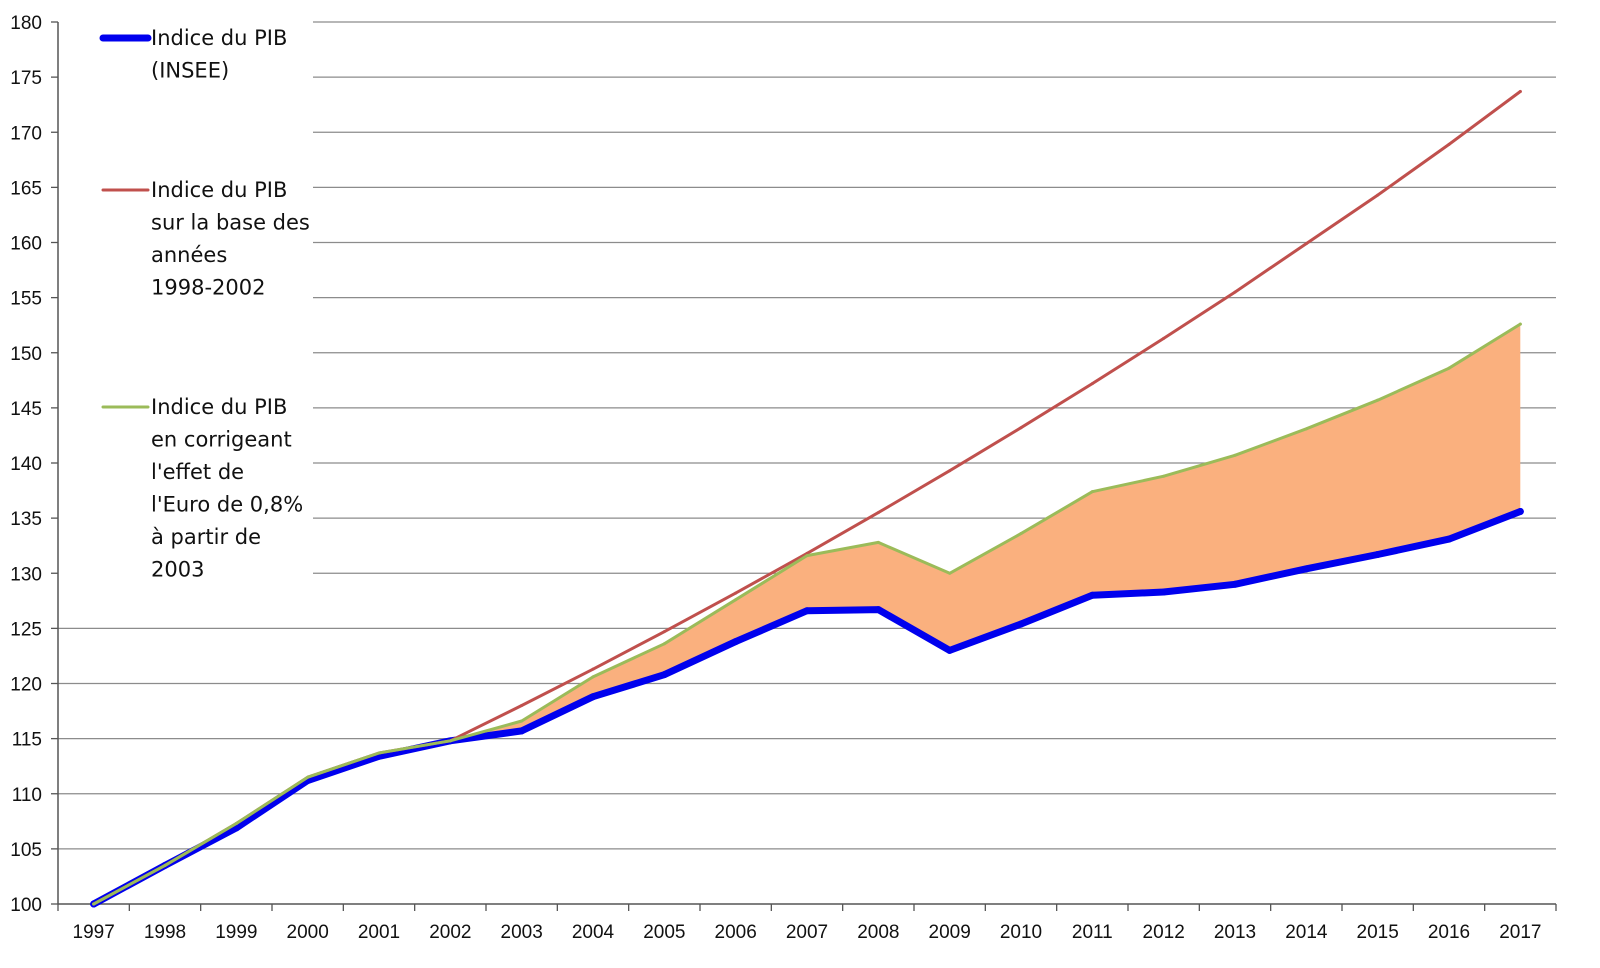  What do you see at coordinates (736, 593) in the screenshot?
I see `point-s2-2006` at bounding box center [736, 593].